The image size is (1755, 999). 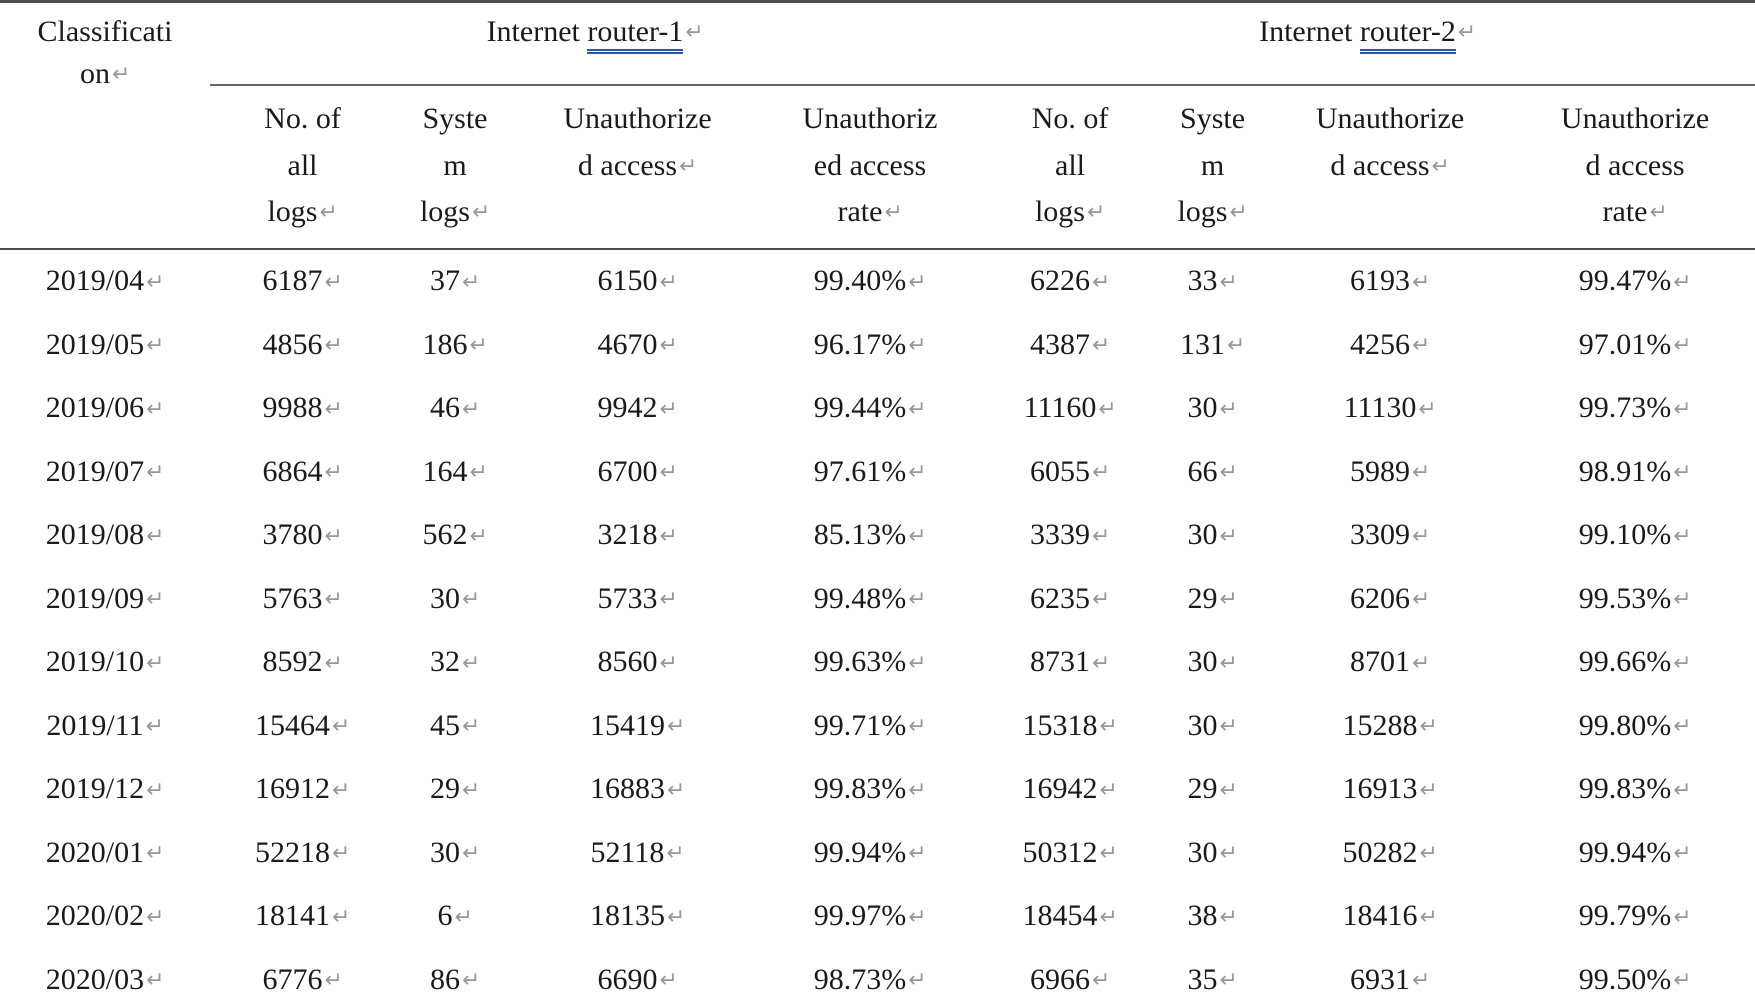 I want to click on column-header-label: No. of all logs, so click(x=1070, y=165).